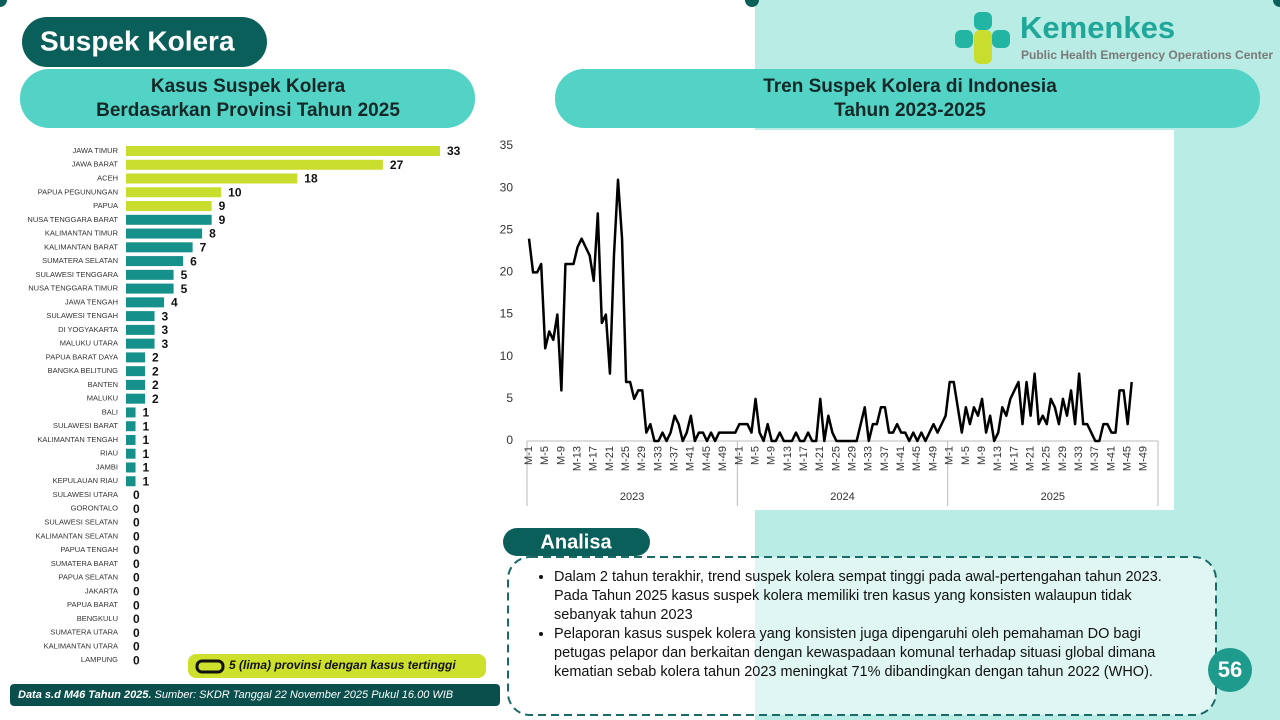 The image size is (1280, 720). Describe the element at coordinates (342, 665) in the screenshot. I see `legend-label: 5 (lima) provinsi dengan kasus tertinggi` at that location.